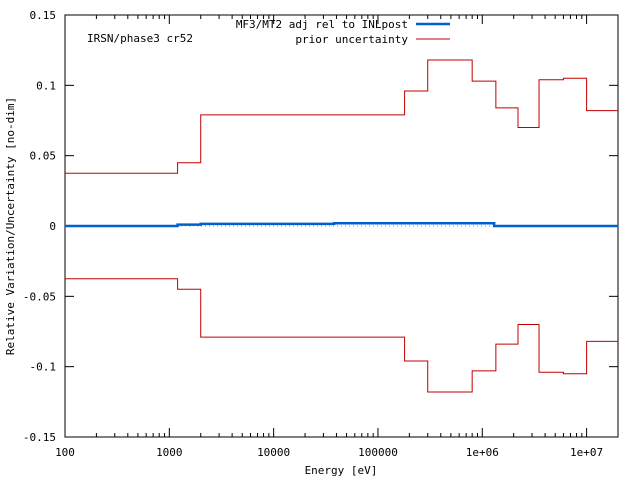 This screenshot has height=485, width=640. I want to click on x-tick-label: 100000, so click(378, 452).